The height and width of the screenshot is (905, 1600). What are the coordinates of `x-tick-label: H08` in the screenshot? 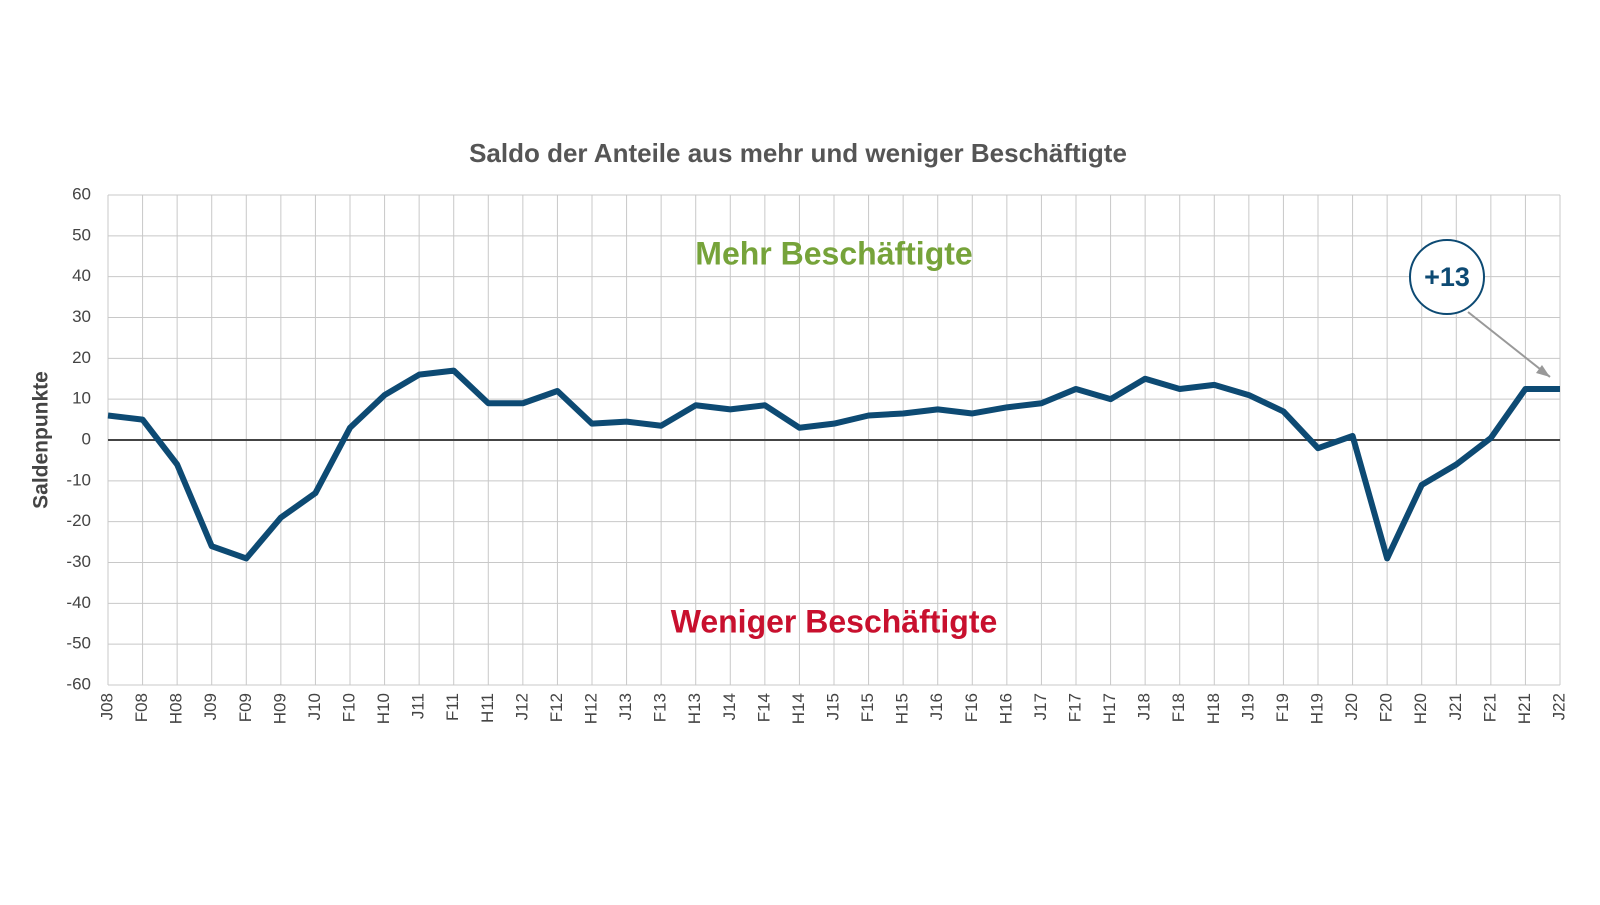 It's located at (176, 708).